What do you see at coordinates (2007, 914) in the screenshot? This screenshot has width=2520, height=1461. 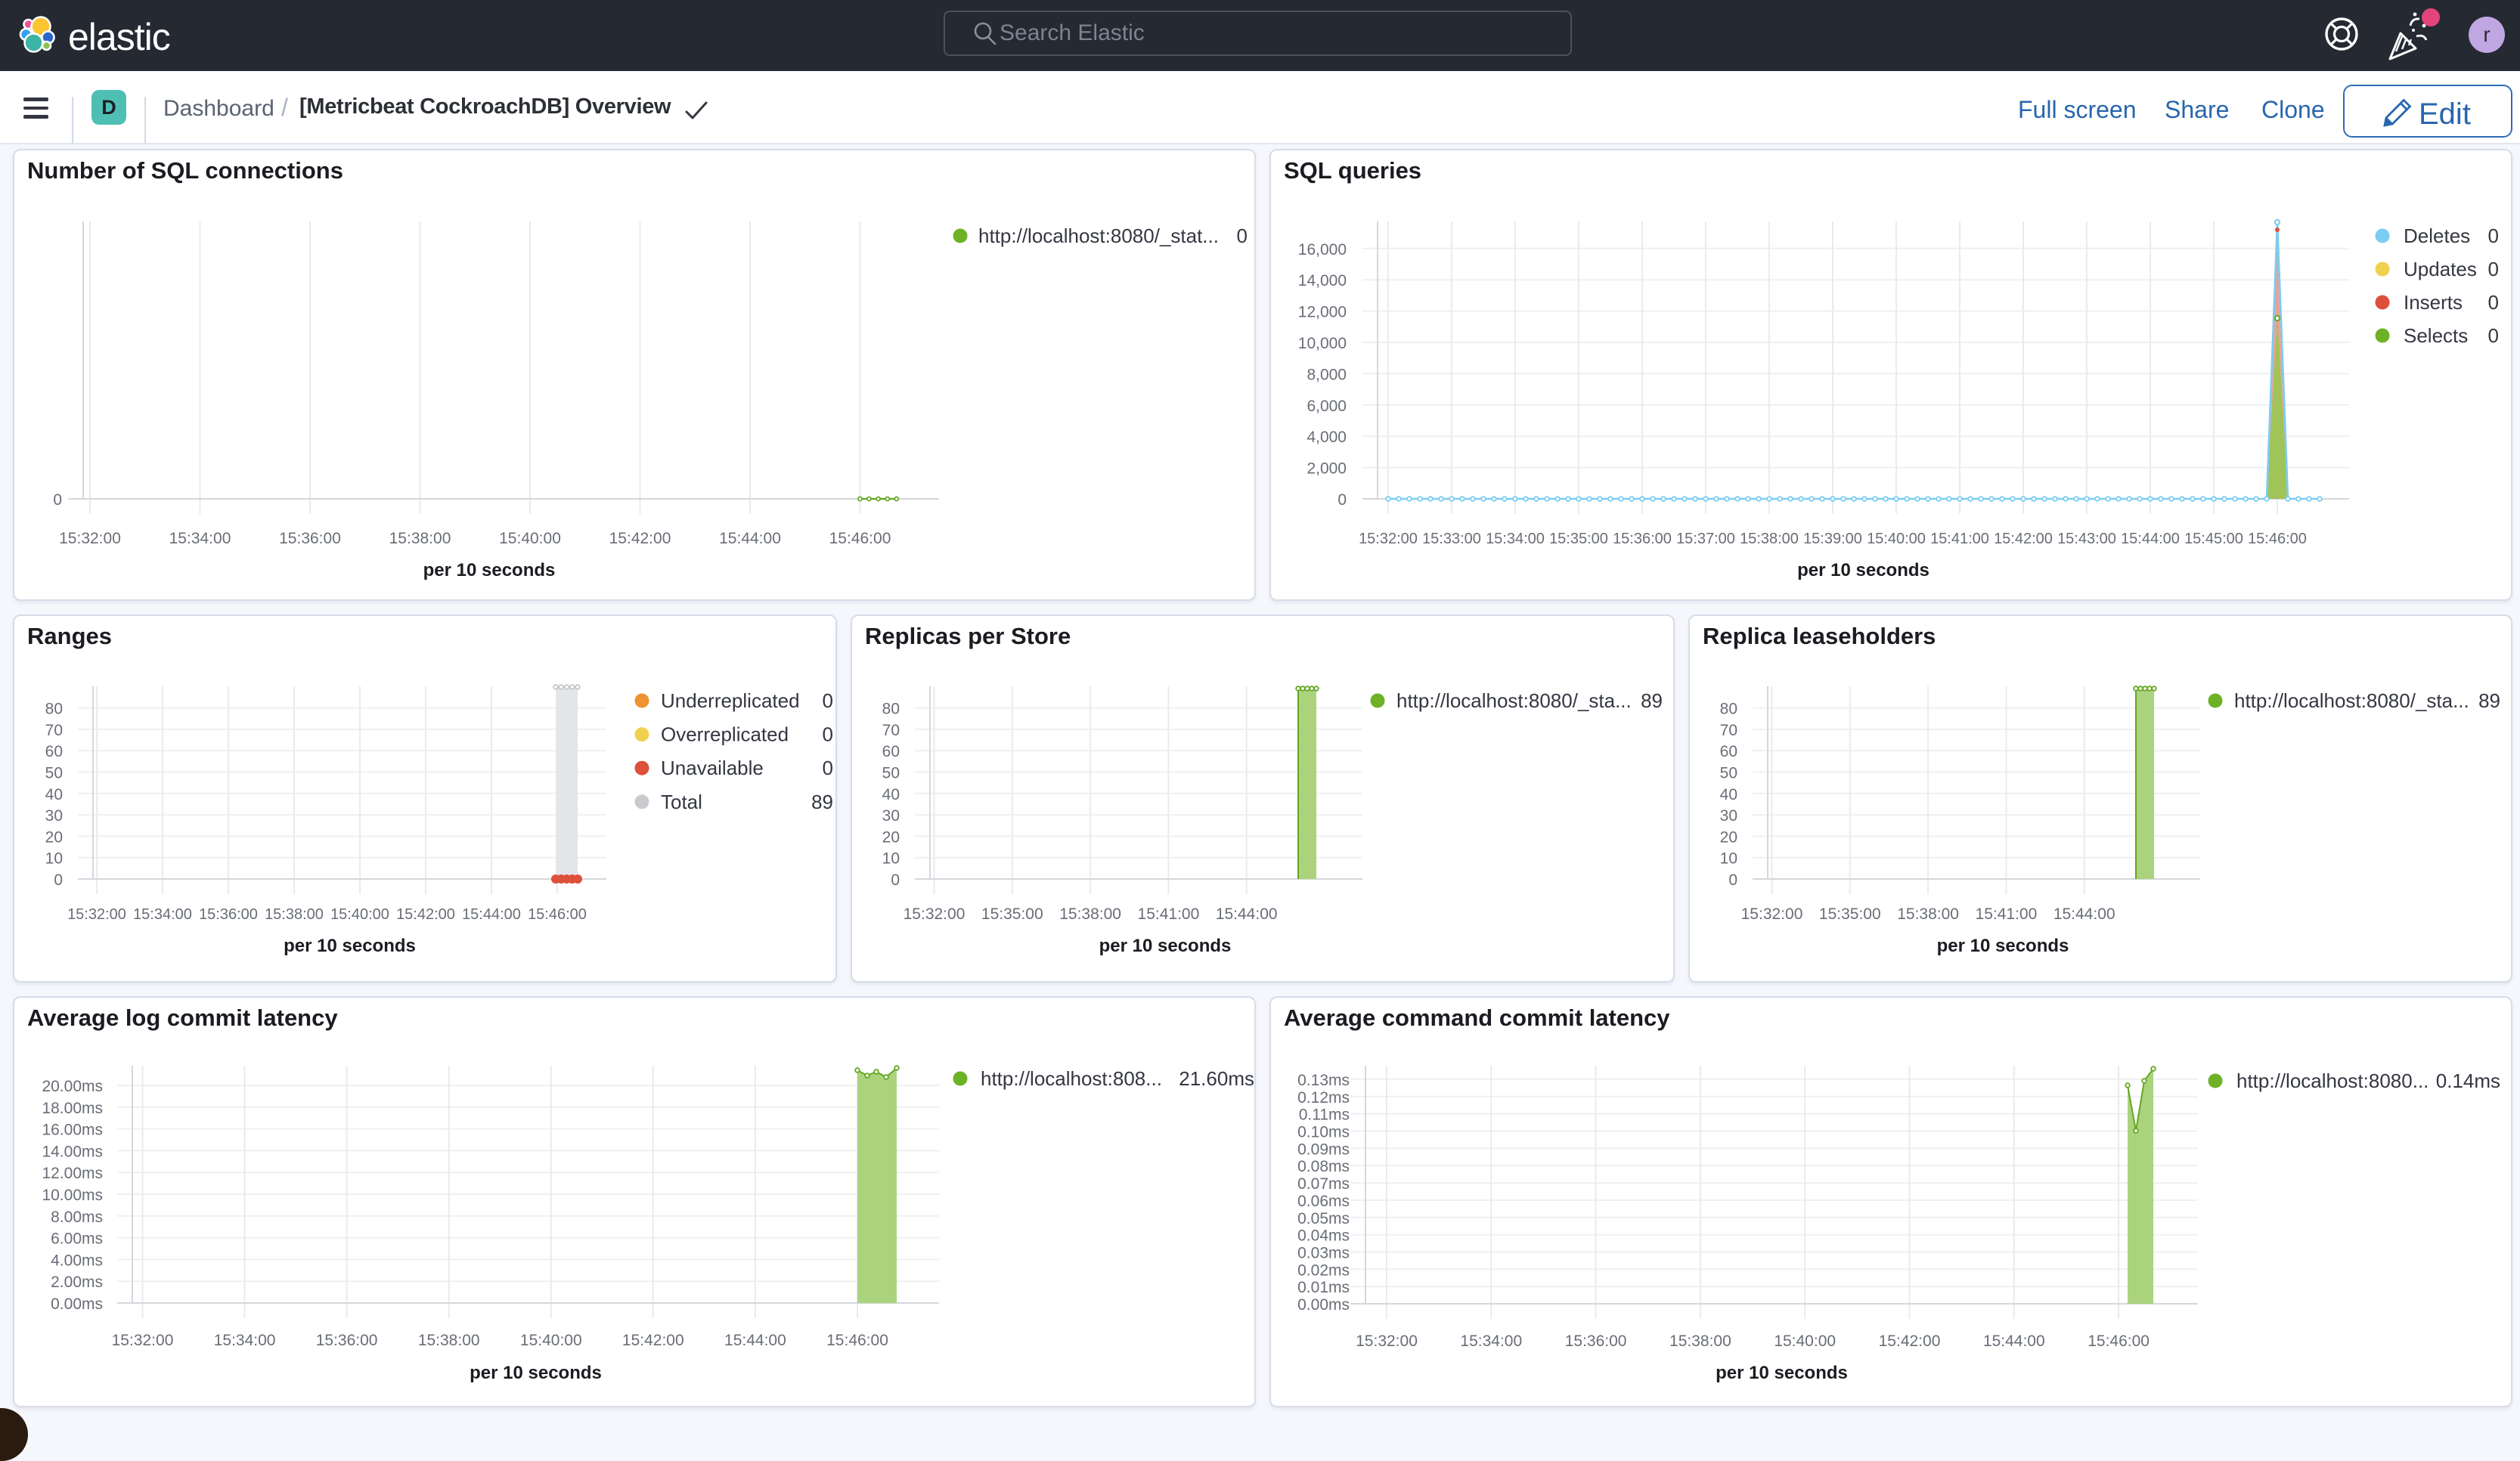 I see `svg-text: 15:41:00` at bounding box center [2007, 914].